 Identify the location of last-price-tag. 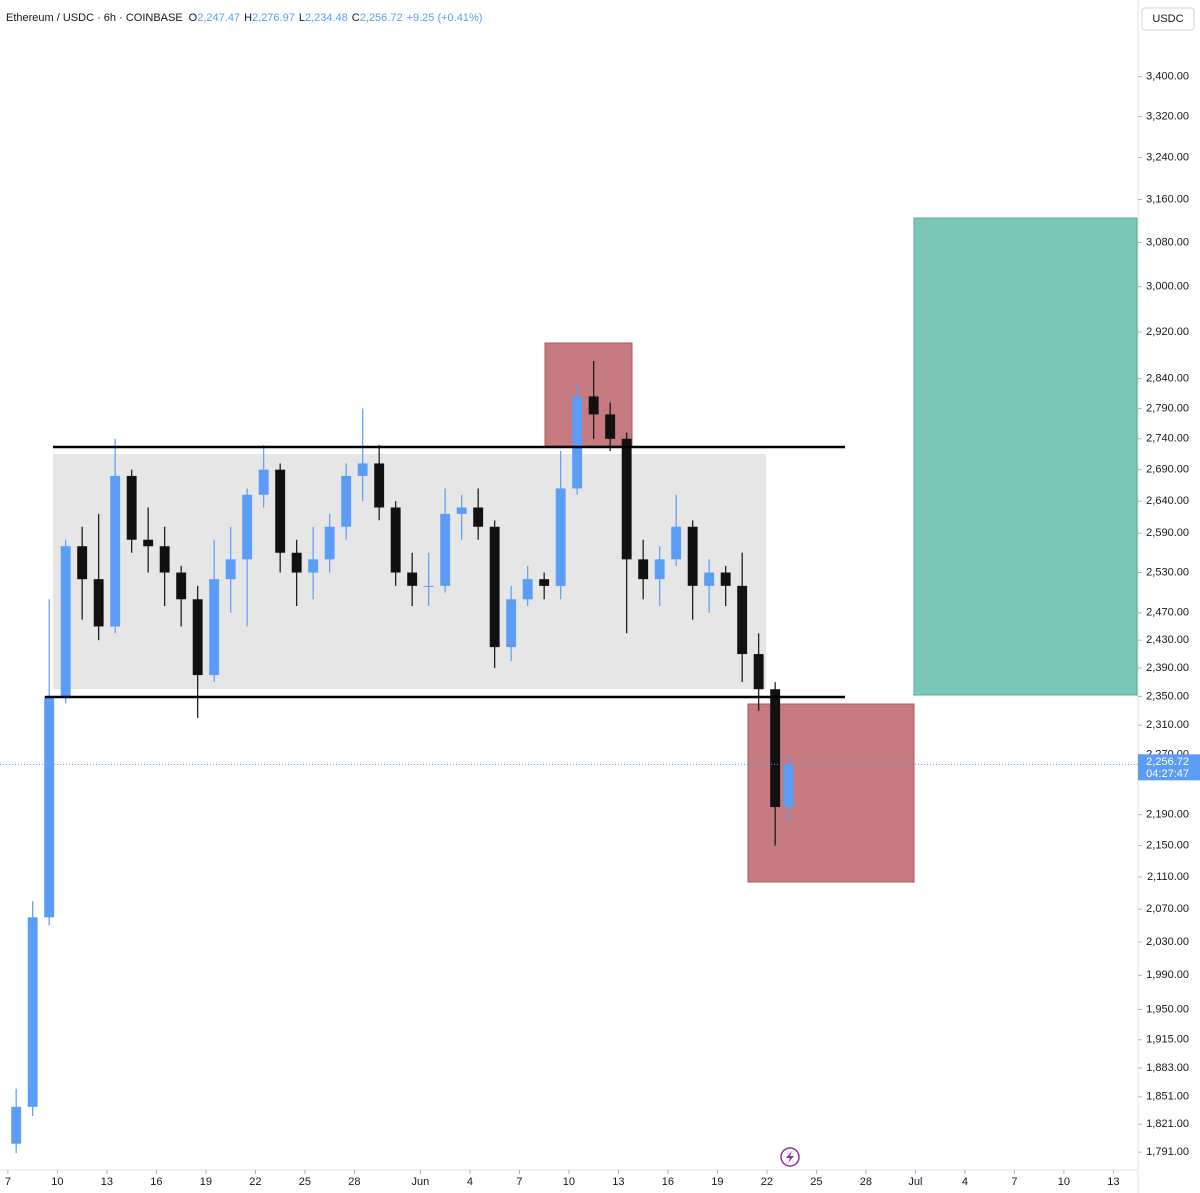
(1169, 767).